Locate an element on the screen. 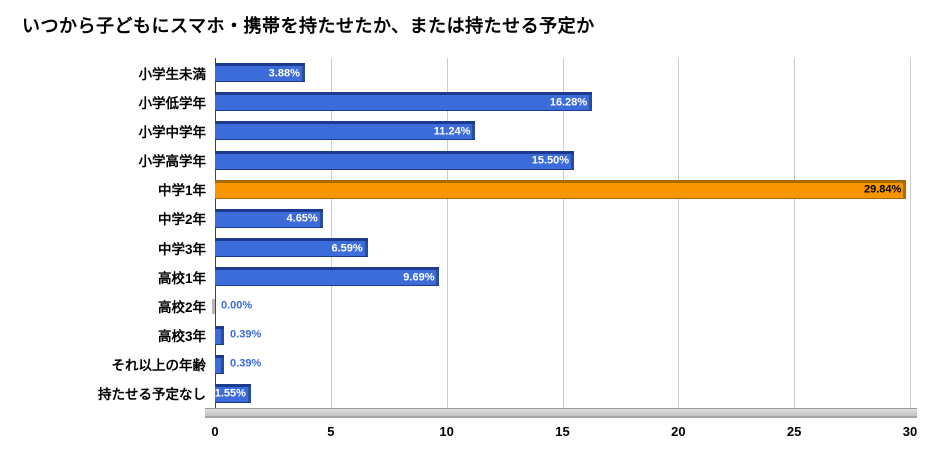 The width and height of the screenshot is (940, 465). value-label: 6.59% is located at coordinates (347, 248).